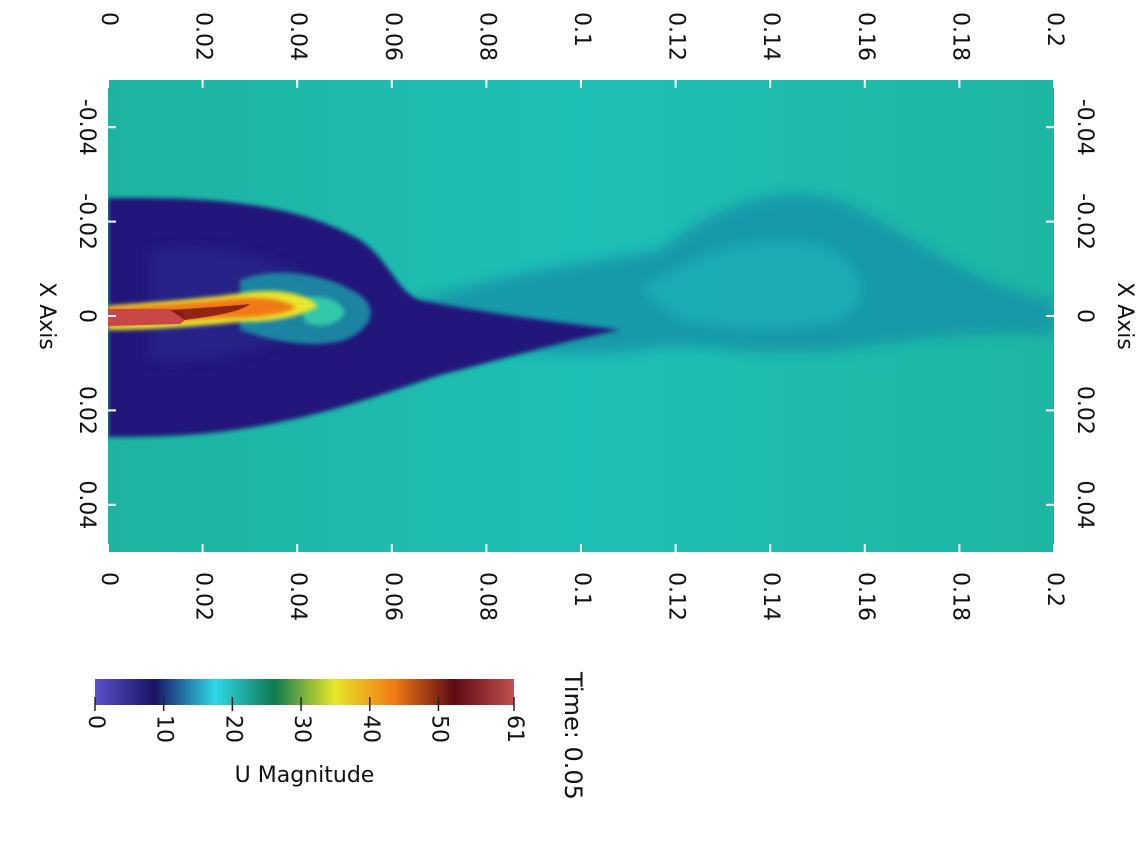 This screenshot has width=1140, height=846. I want to click on x-tick-label-top: 0.2, so click(1054, 29).